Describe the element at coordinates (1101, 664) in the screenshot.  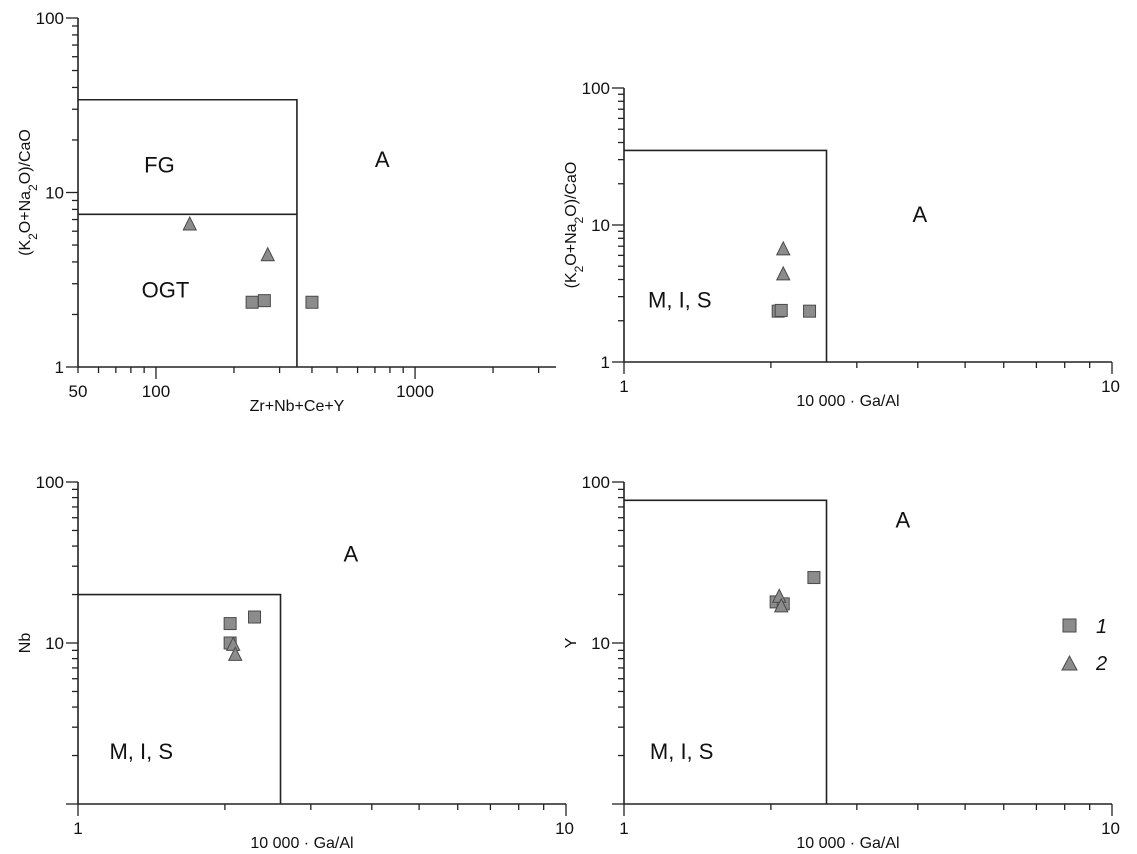
I see `legend-label-2: 2` at that location.